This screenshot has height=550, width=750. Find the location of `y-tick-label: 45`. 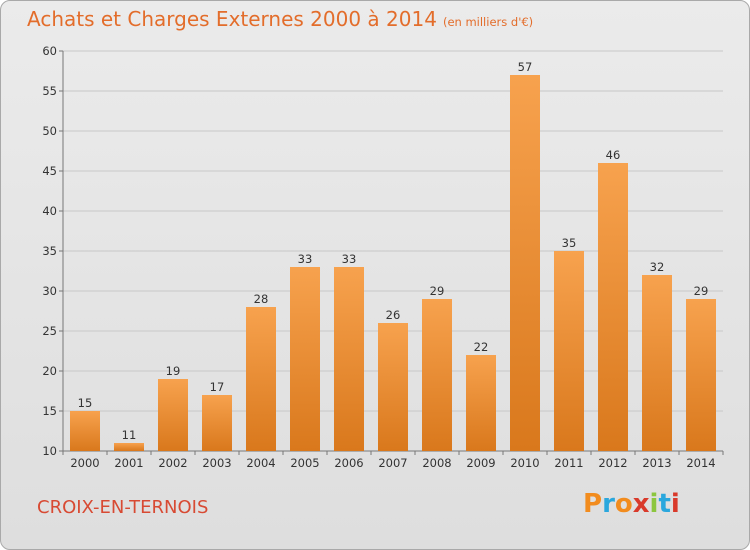

y-tick-label: 45 is located at coordinates (49, 171).